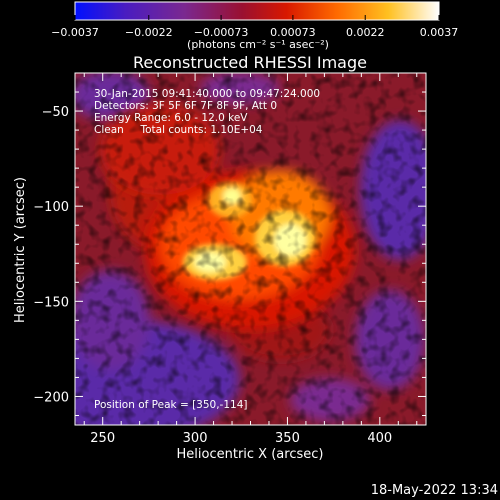 This screenshot has height=500, width=500. I want to click on y-tick-label: −200, so click(51, 397).